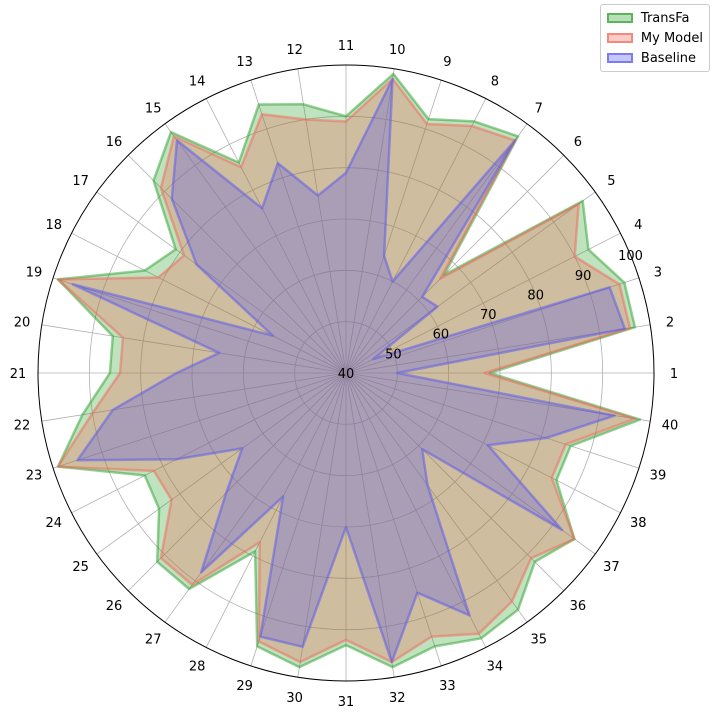  Describe the element at coordinates (539, 639) in the screenshot. I see `axis-label-35: 35` at that location.